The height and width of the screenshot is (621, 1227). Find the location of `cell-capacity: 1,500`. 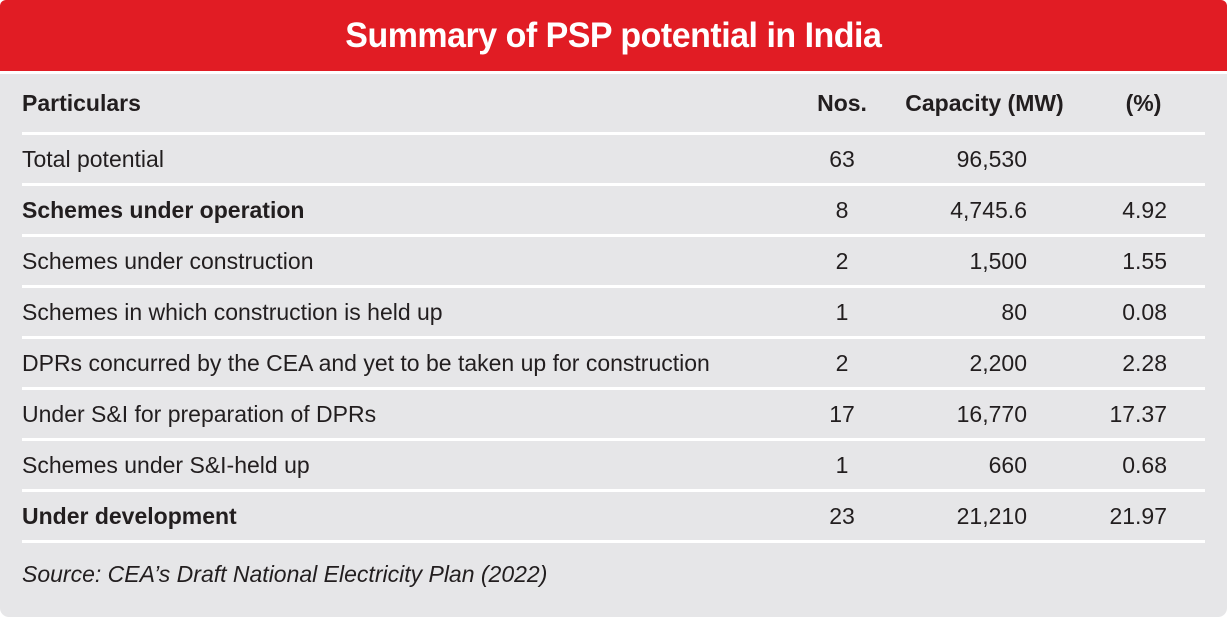

cell-capacity: 1,500 is located at coordinates (984, 261).